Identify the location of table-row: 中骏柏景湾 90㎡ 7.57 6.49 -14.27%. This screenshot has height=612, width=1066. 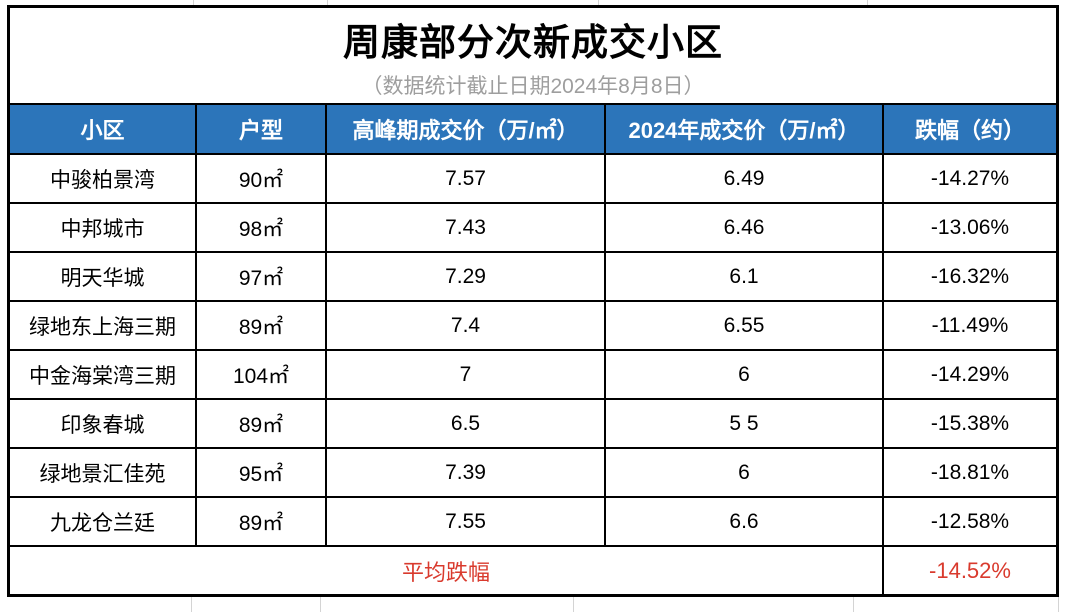
(533, 178).